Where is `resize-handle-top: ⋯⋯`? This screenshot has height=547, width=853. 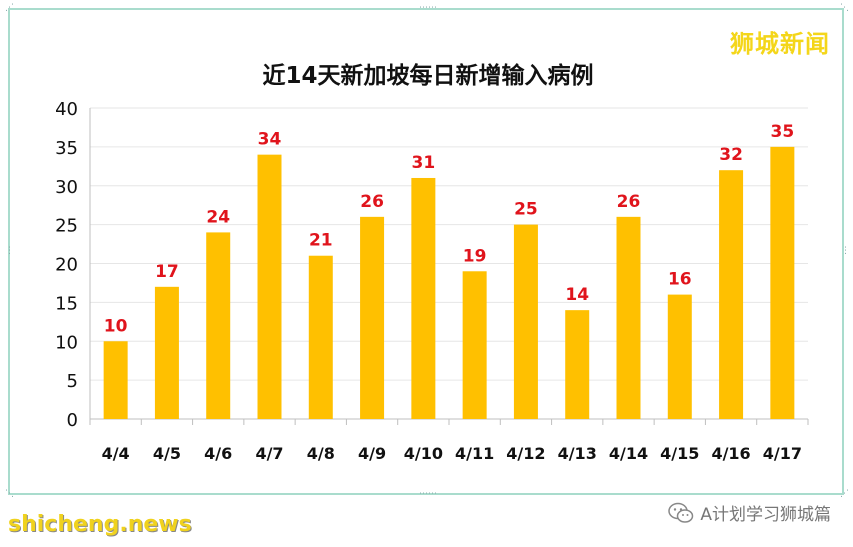
resize-handle-top: ⋯⋯ is located at coordinates (428, 8).